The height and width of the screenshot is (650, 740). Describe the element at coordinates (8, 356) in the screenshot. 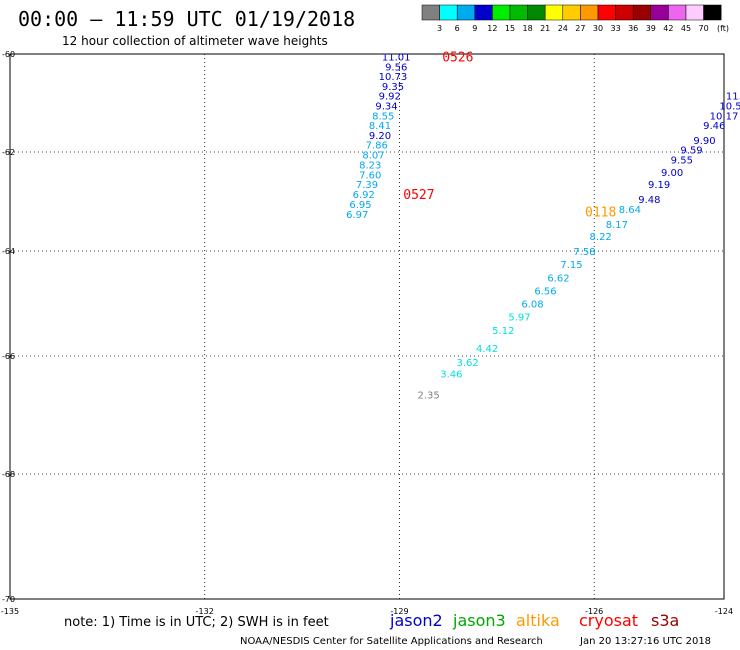

I see `y-tick-label: -66` at that location.